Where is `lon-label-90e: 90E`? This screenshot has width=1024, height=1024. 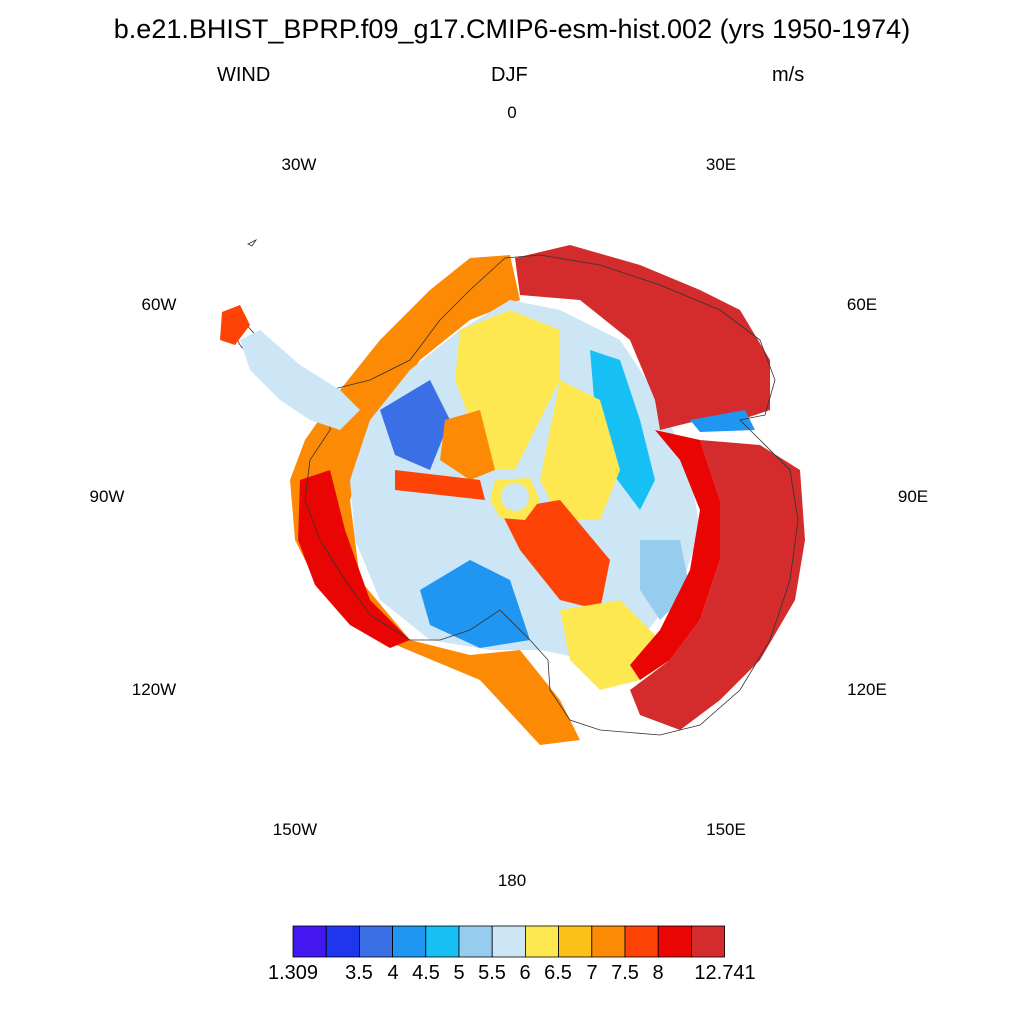 lon-label-90e: 90E is located at coordinates (913, 496).